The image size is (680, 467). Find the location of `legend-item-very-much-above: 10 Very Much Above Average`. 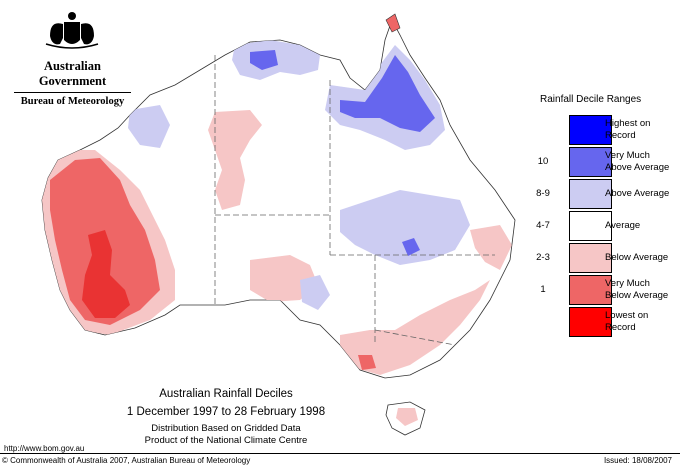

legend-item-very-much-above: 10 Very Much Above Average is located at coordinates (600, 163).